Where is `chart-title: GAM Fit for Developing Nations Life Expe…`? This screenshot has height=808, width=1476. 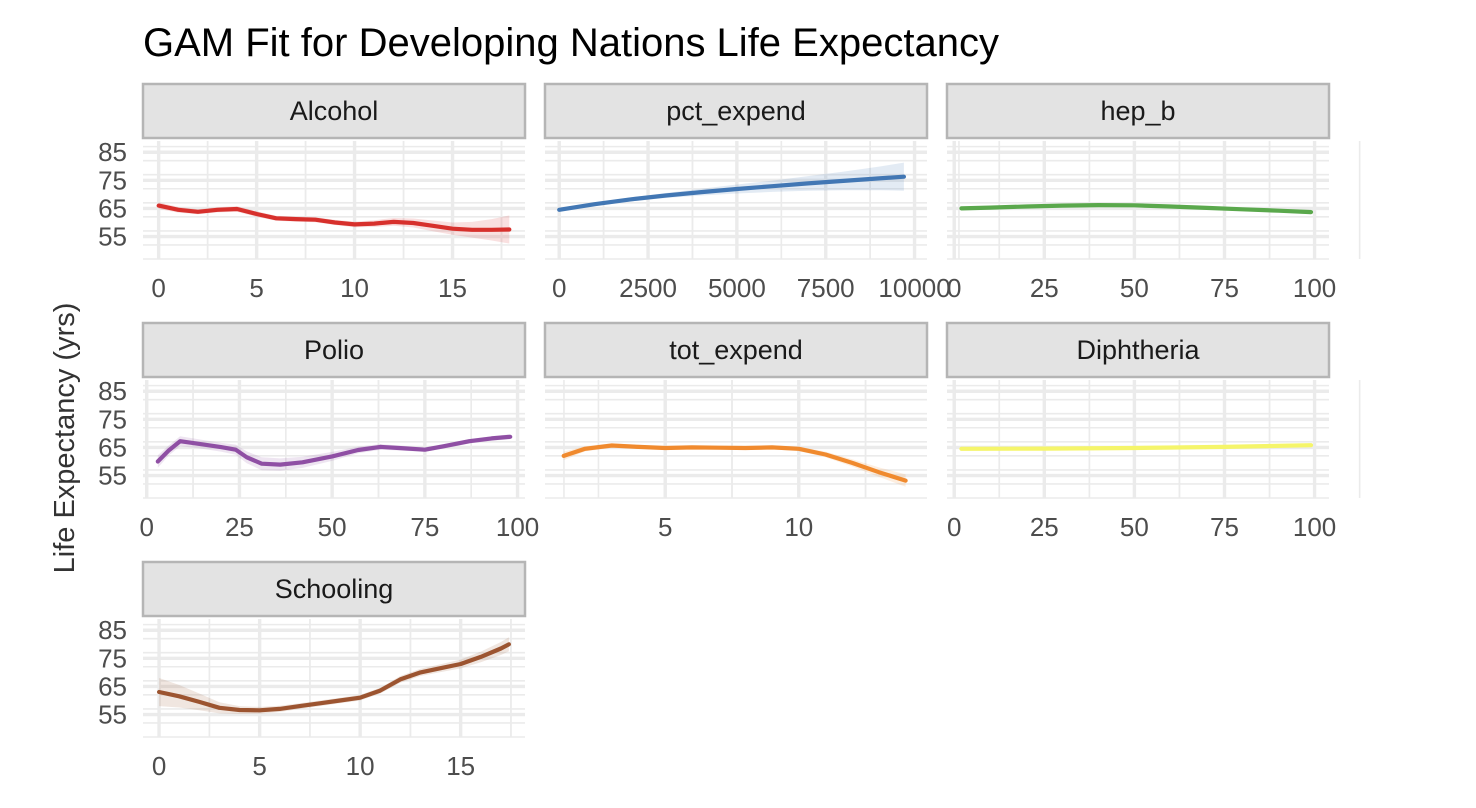
chart-title: GAM Fit for Developing Nations Life Expe… is located at coordinates (571, 43).